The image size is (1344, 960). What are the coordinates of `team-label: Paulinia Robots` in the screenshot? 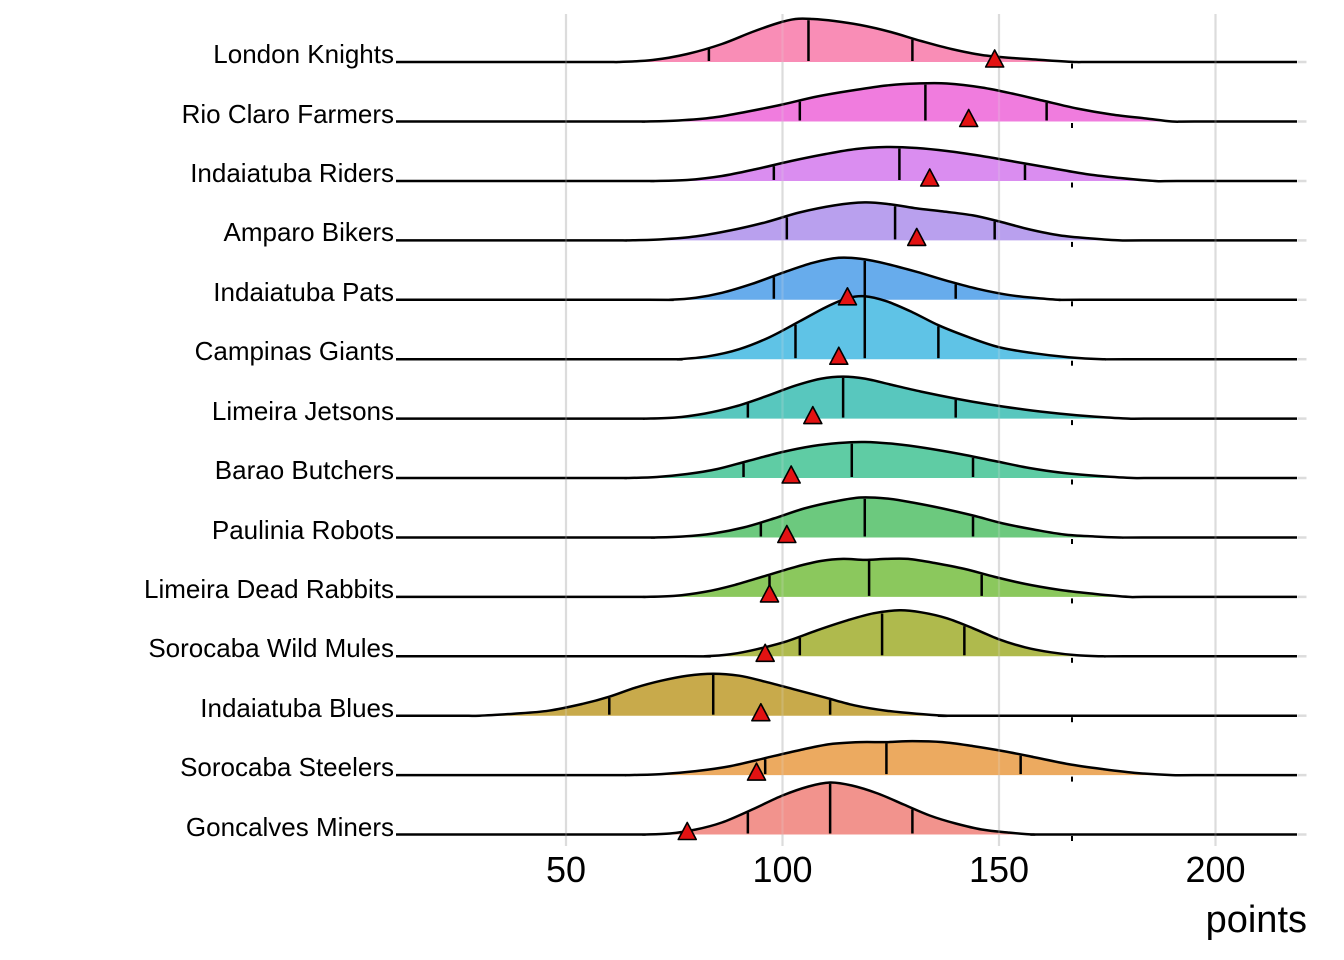 It's located at (302, 529).